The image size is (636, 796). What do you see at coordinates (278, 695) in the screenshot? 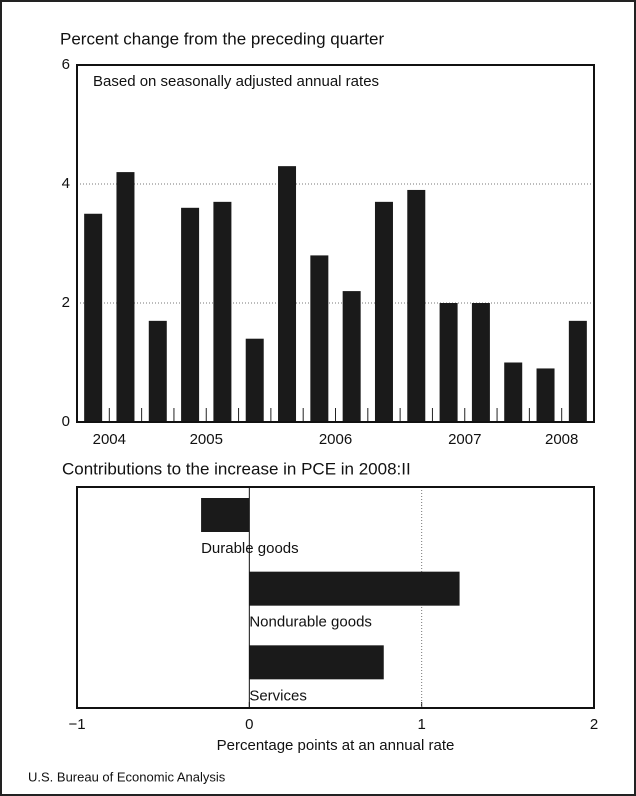
I see `bar-label: Services` at bounding box center [278, 695].